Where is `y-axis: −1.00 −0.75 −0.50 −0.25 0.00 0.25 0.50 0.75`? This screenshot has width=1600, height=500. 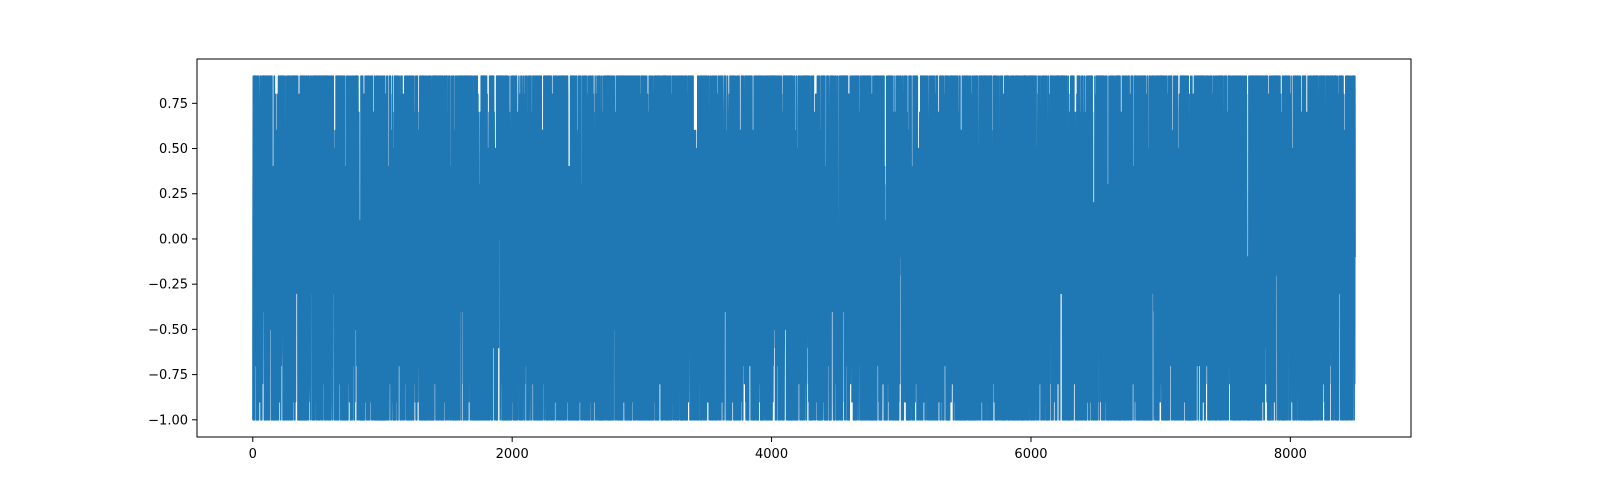 y-axis: −1.00 −0.75 −0.50 −0.25 0.00 0.25 0.50 0.75 is located at coordinates (172, 262).